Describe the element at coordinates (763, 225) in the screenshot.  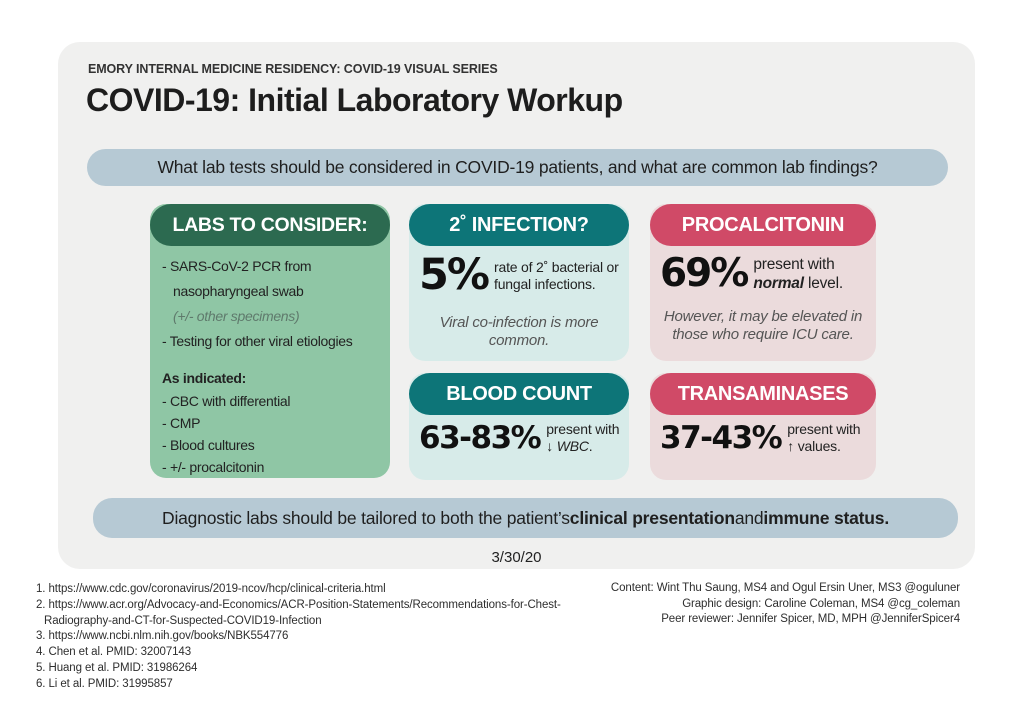
I see `procalcitonin-title: PROCALCITONIN` at that location.